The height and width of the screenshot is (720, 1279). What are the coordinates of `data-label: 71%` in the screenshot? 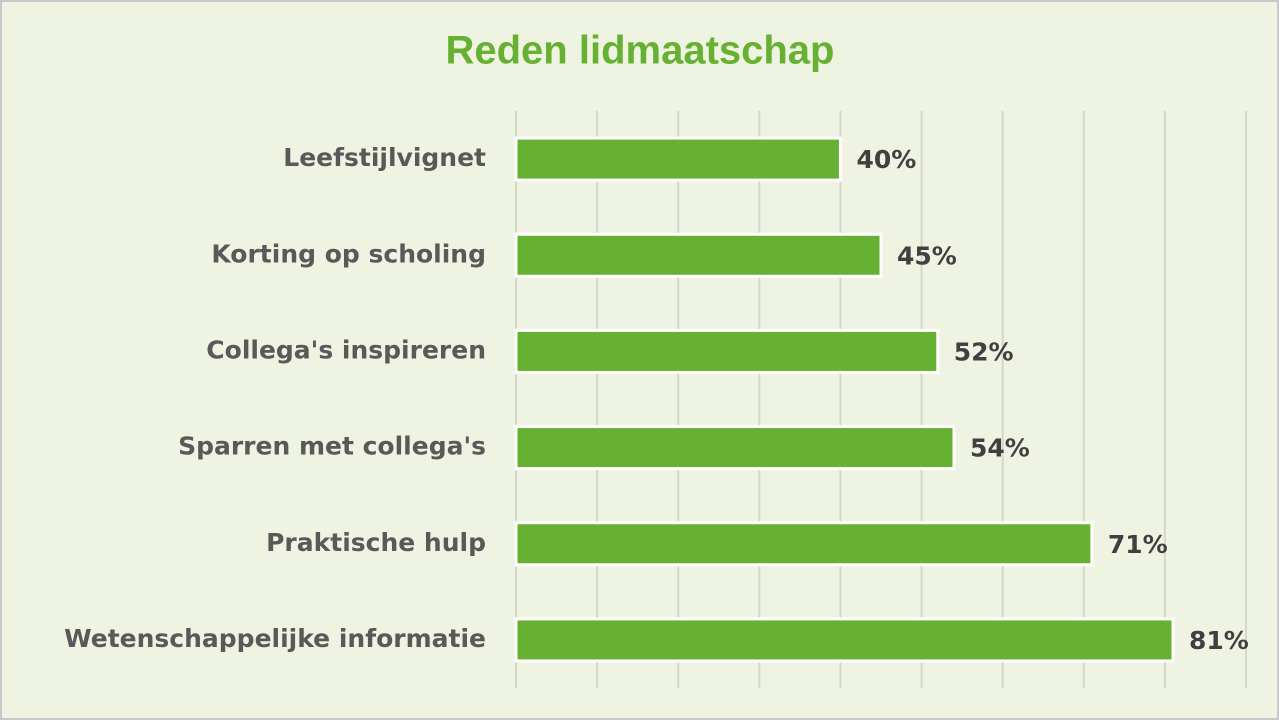 It's located at (1138, 544).